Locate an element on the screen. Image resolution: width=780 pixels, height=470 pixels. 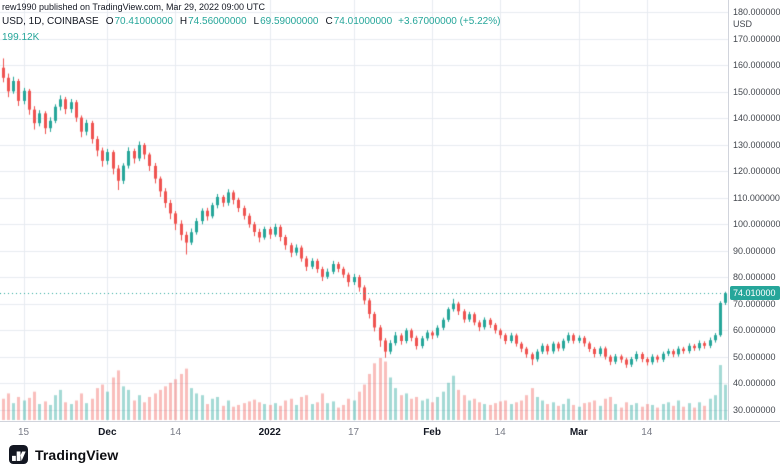
time-axis: 15 Dec 14 2022 17 Feb 14 Mar 14 is located at coordinates (390, 432).